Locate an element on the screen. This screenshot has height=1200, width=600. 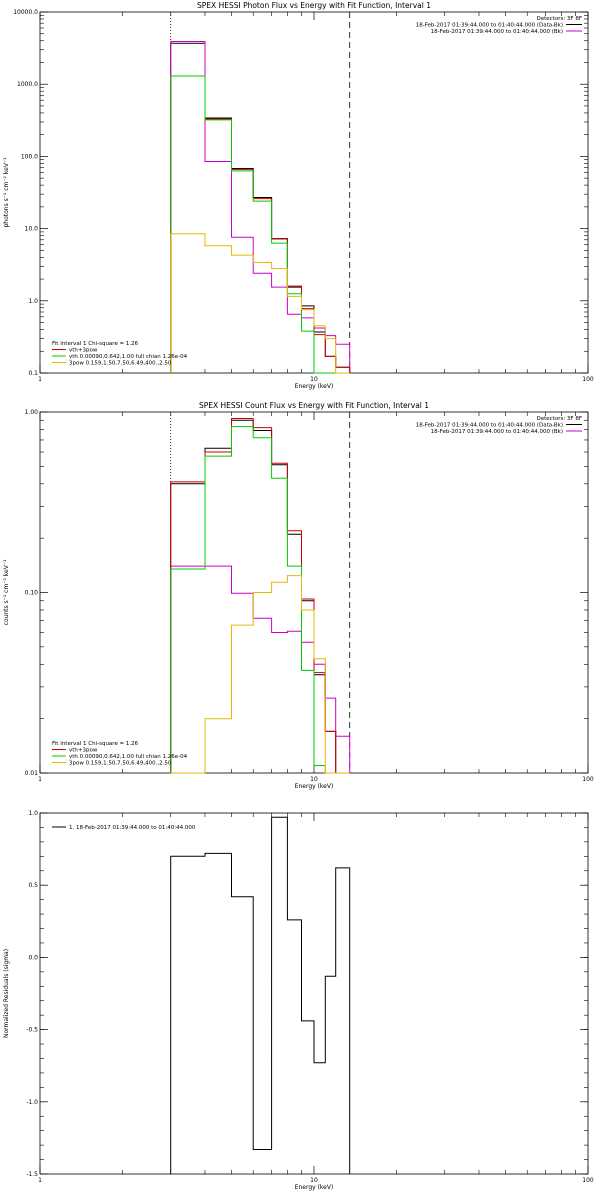
y-tick-label: 0.0 is located at coordinates (33, 957).